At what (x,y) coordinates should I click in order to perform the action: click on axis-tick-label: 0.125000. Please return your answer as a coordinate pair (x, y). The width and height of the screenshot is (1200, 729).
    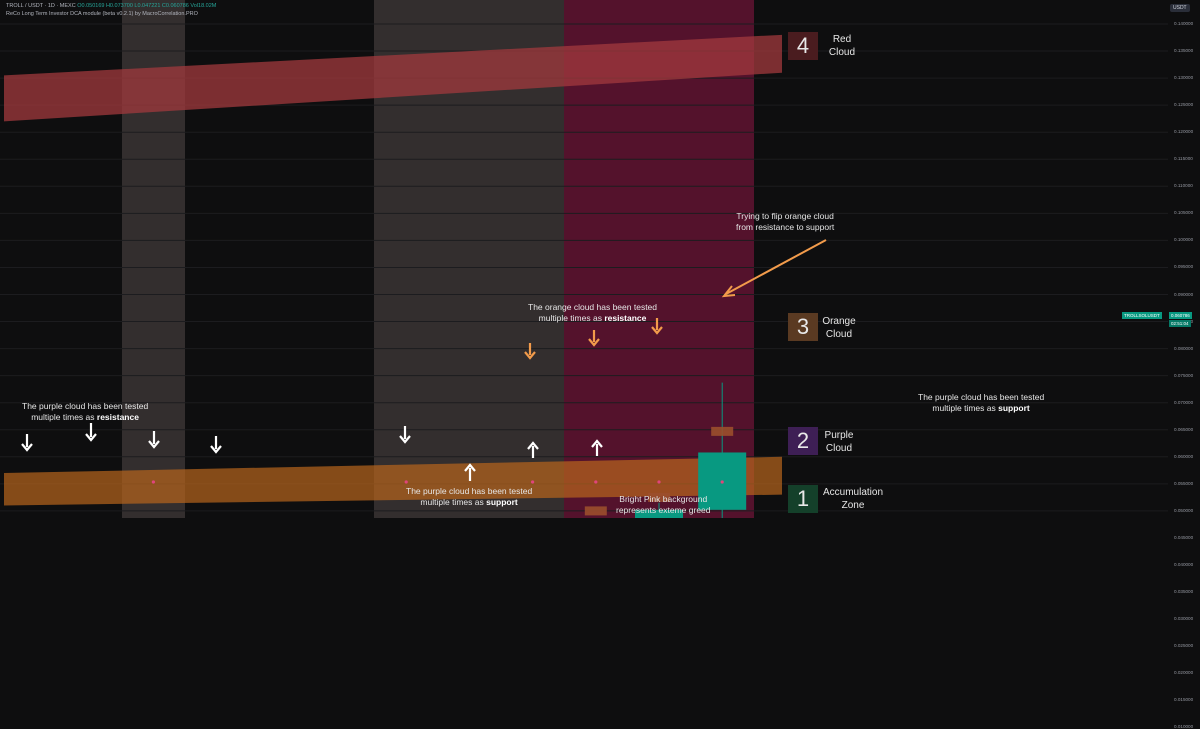
    Looking at the image, I should click on (1184, 105).